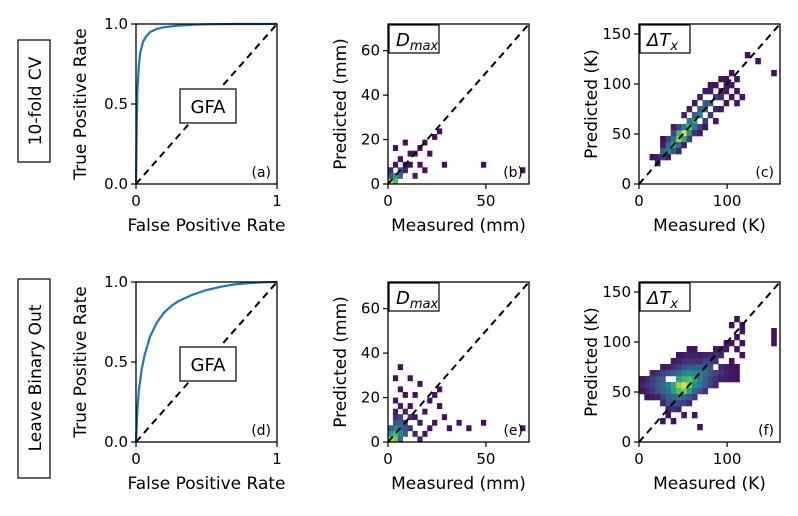 This screenshot has height=516, width=798. Describe the element at coordinates (116, 362) in the screenshot. I see `y-tick-label: 0.5` at that location.